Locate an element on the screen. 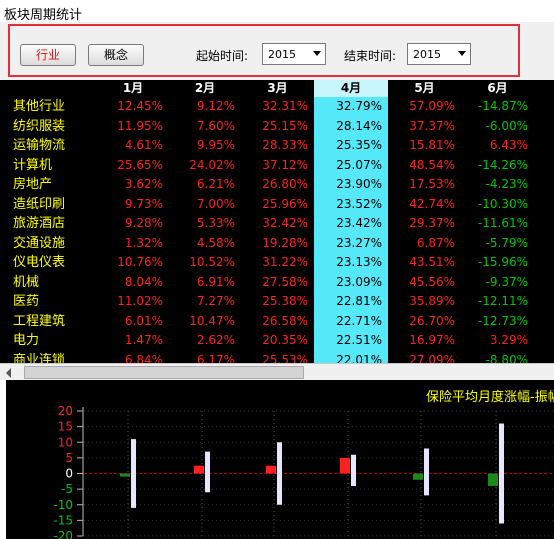  table-cell: 6.87% is located at coordinates (435, 242).